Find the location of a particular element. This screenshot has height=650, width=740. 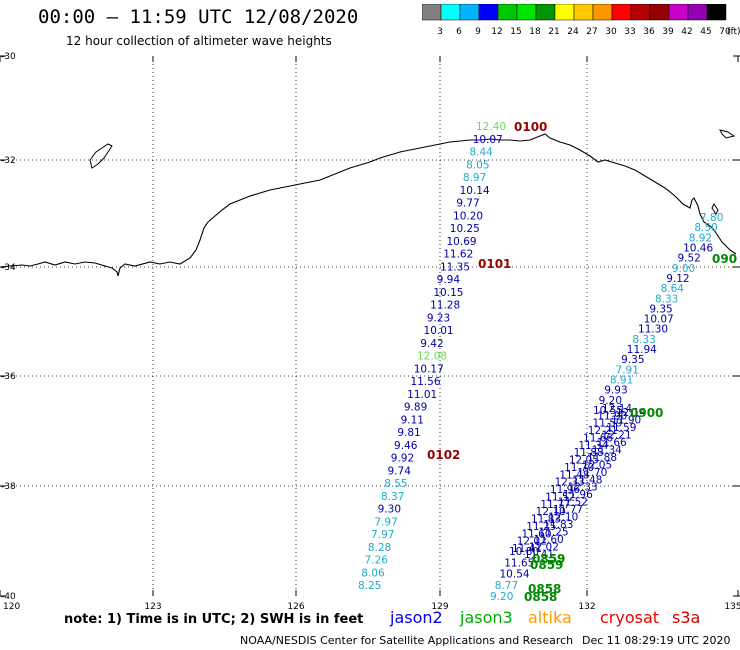

wave-height-label: 9.00 is located at coordinates (683, 269).